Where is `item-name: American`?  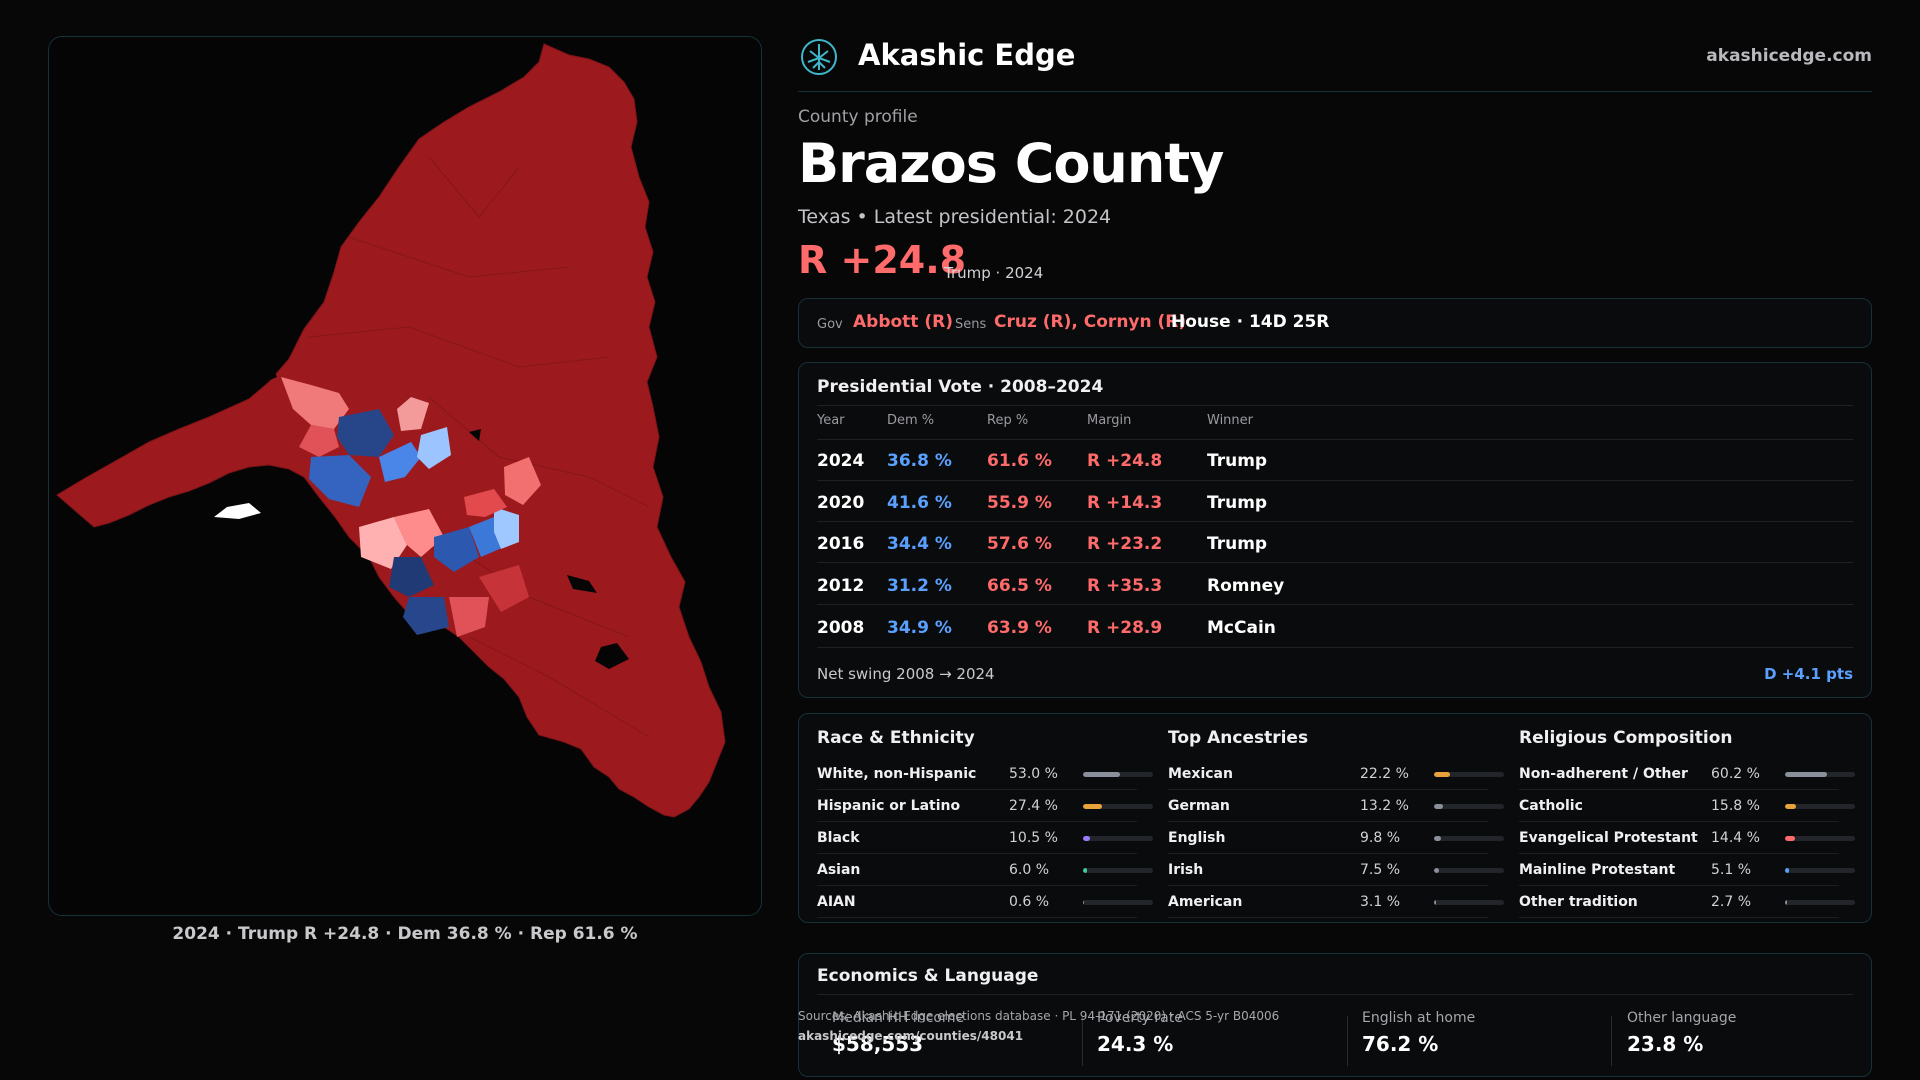
item-name: American is located at coordinates (1205, 902).